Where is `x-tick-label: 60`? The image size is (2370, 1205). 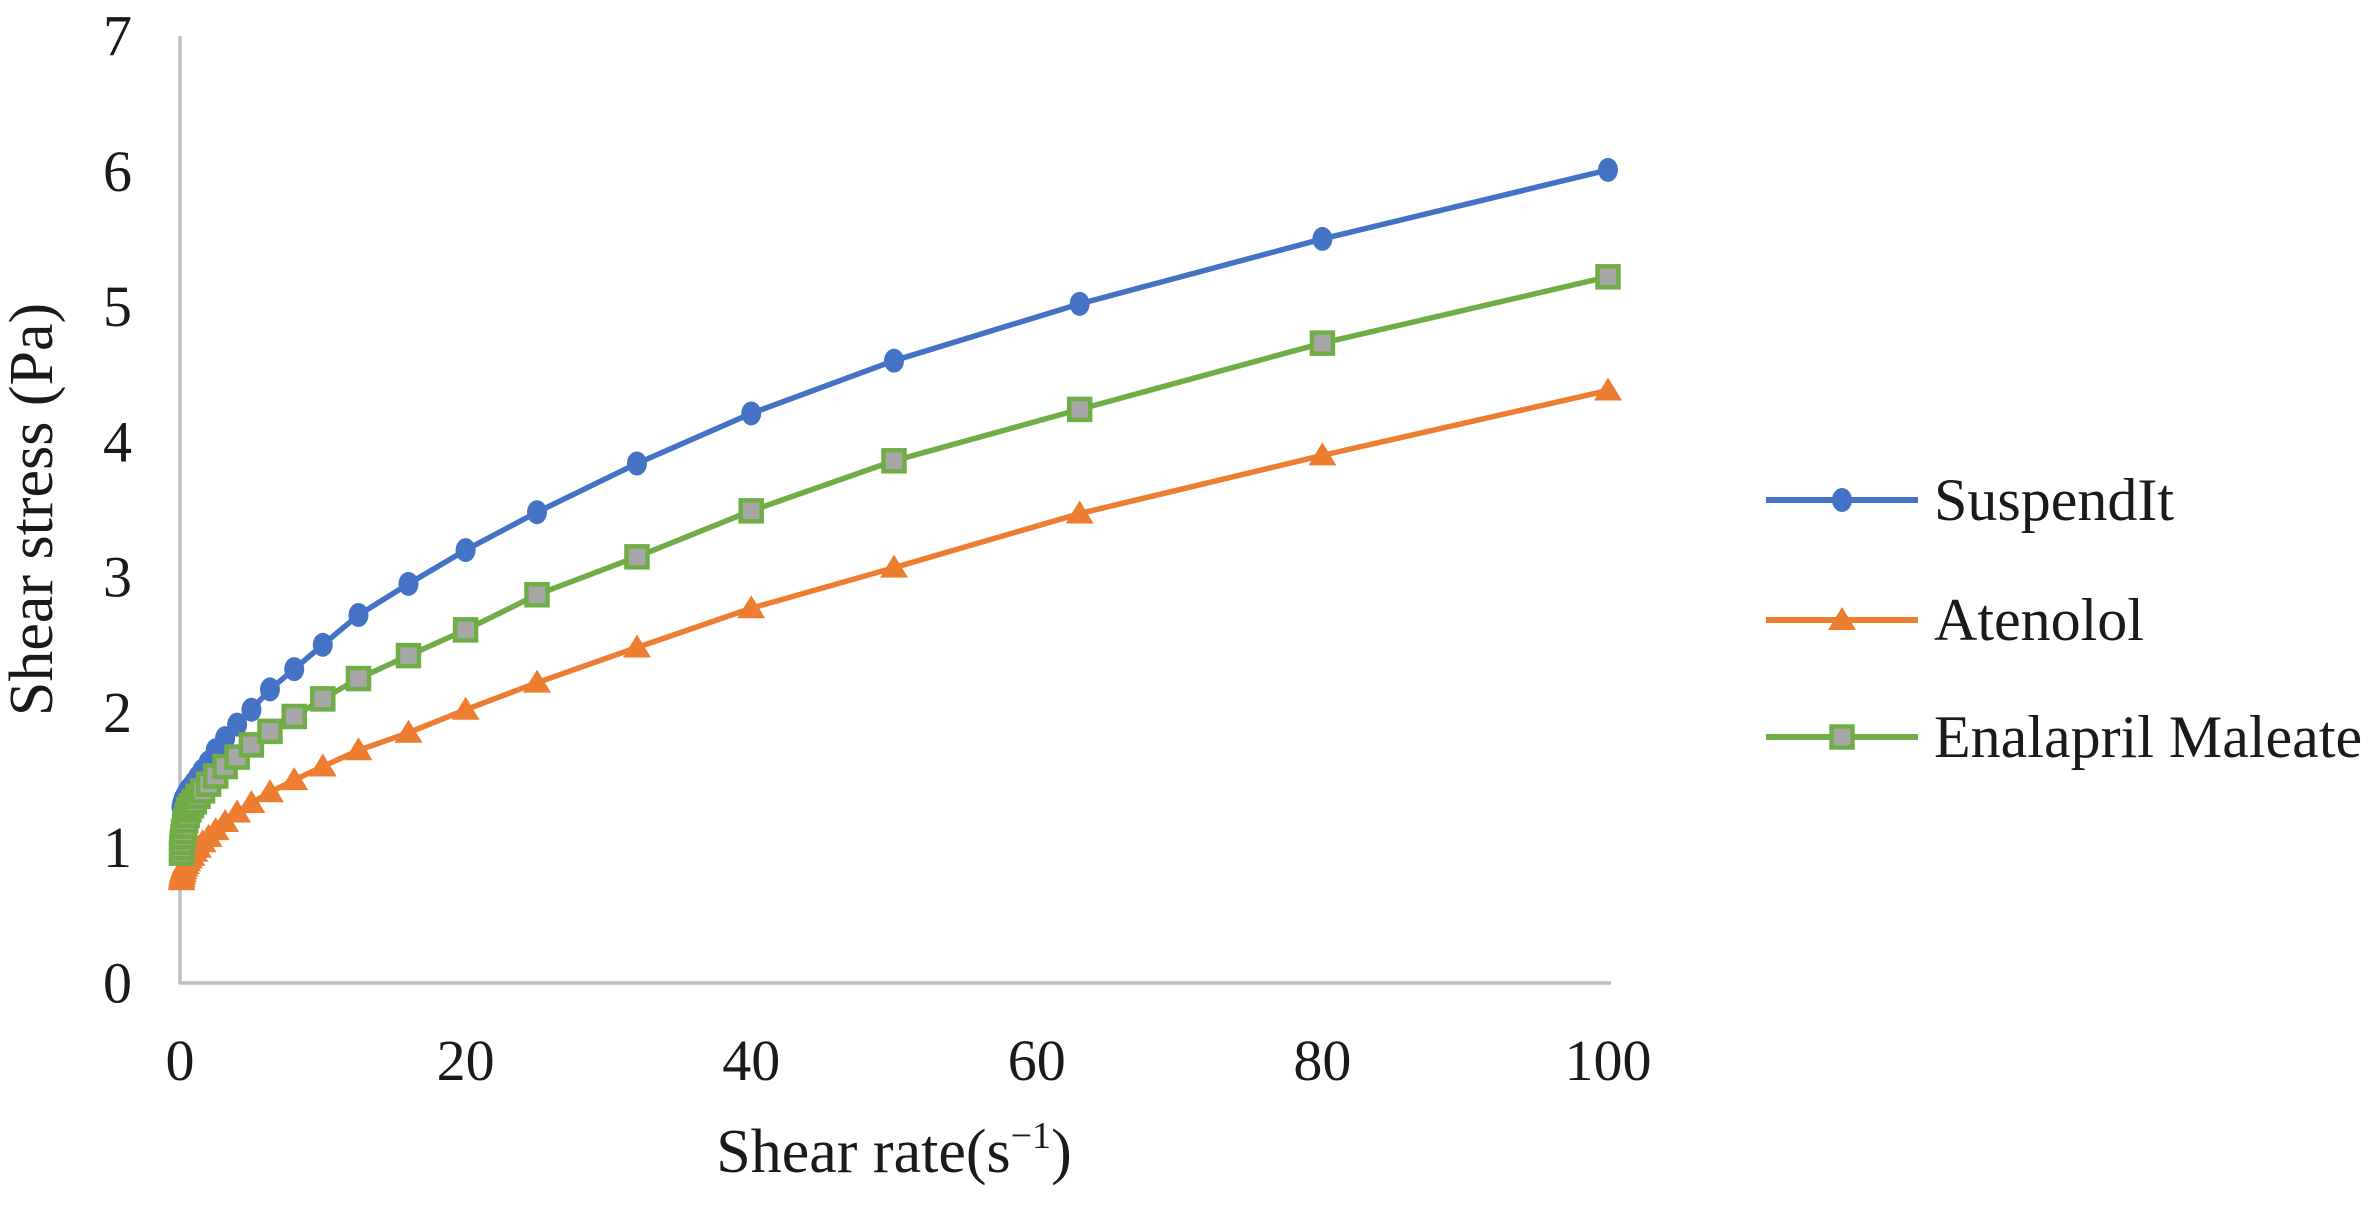 x-tick-label: 60 is located at coordinates (1037, 1060).